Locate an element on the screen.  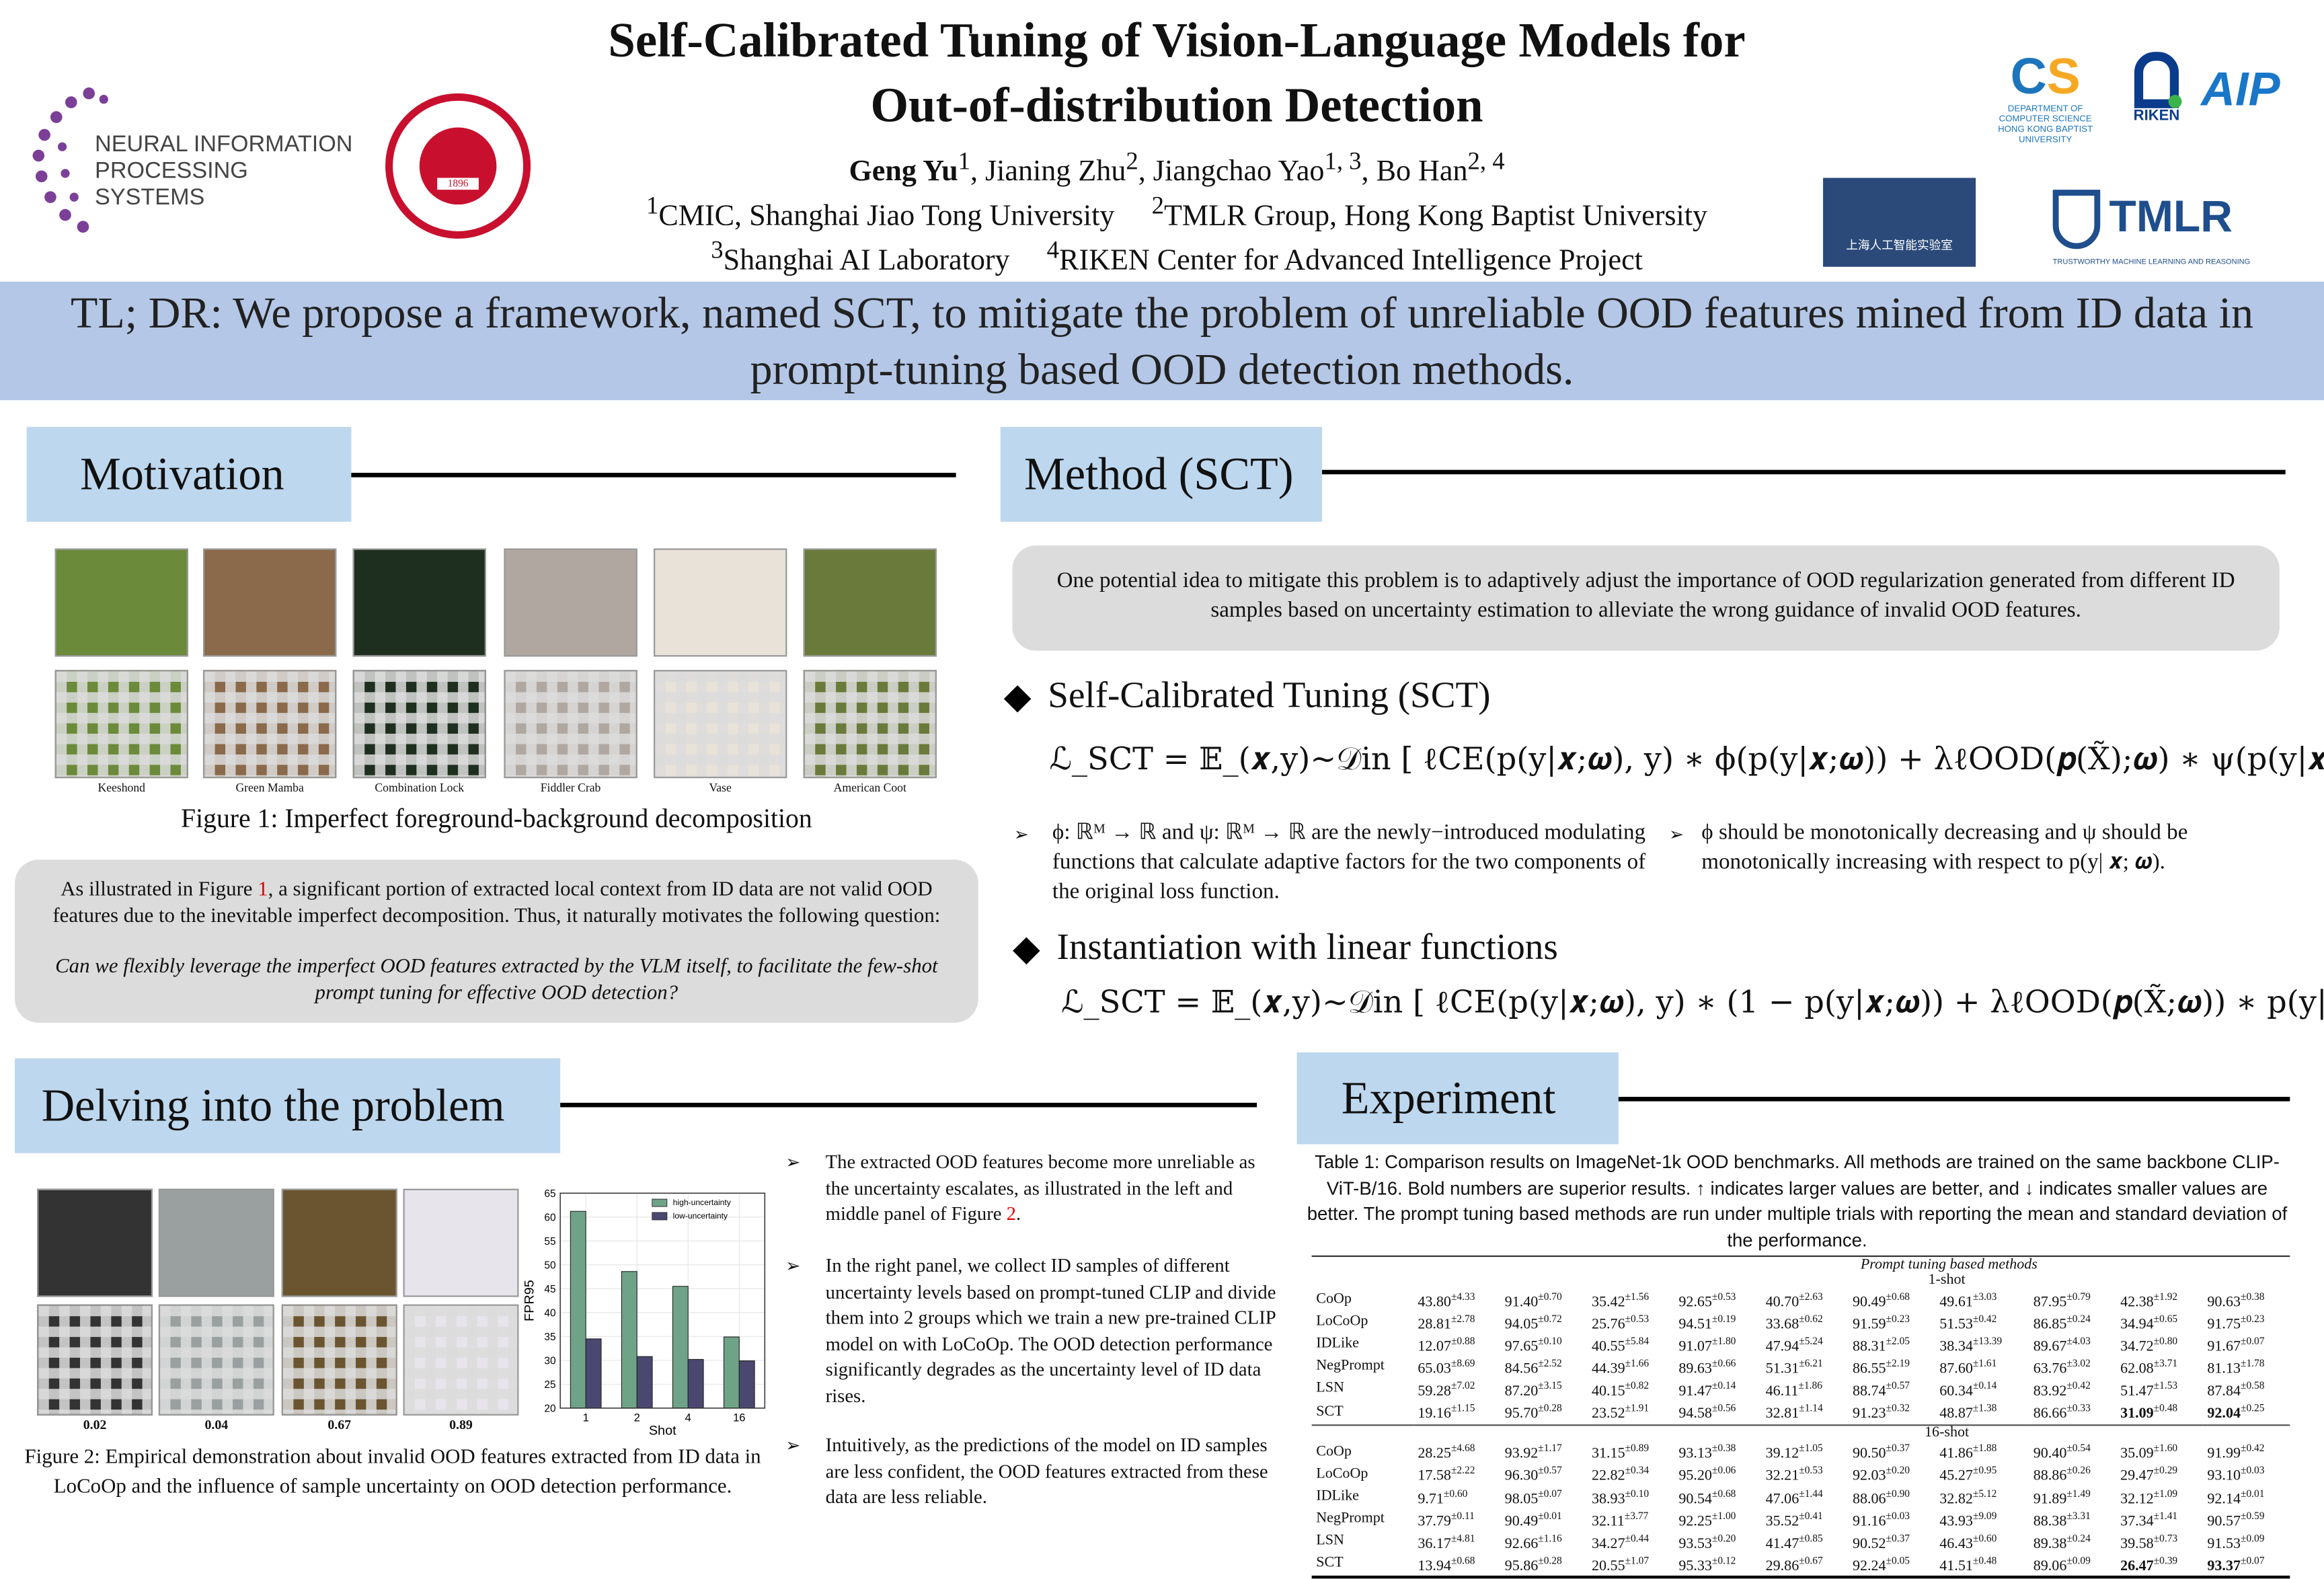
mean-value: 95.86 is located at coordinates (1522, 1566).